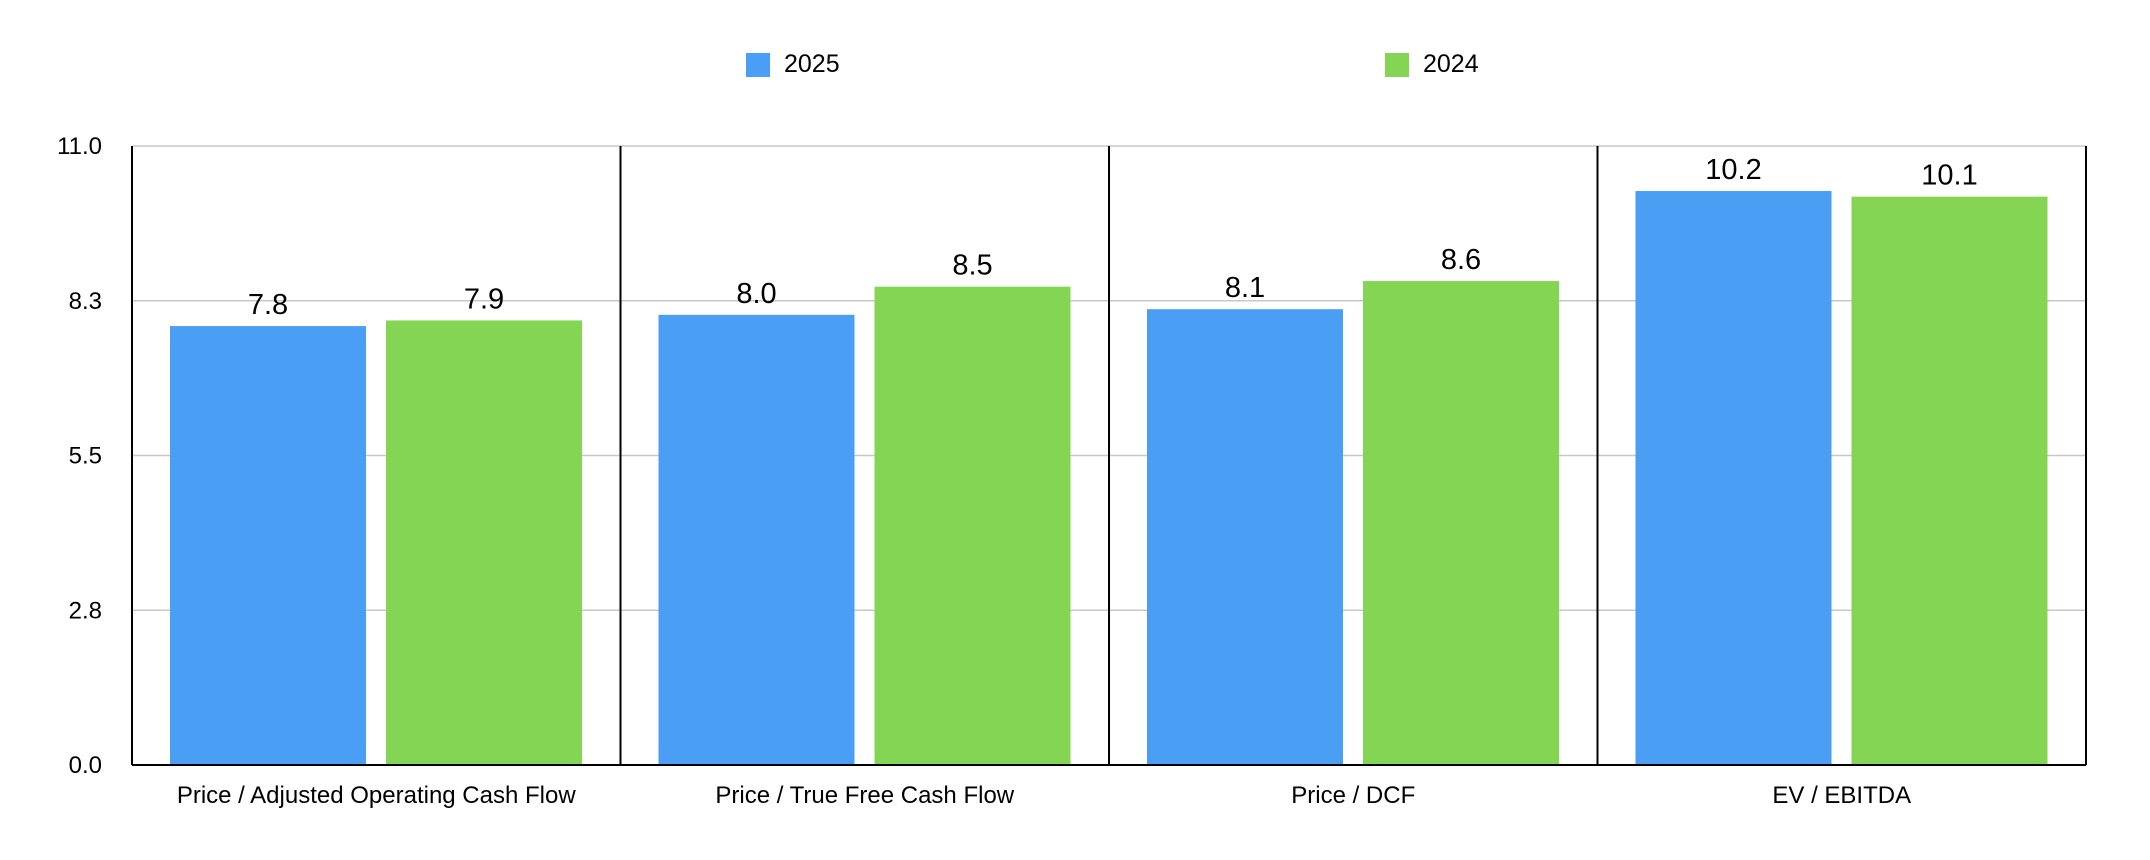  Describe the element at coordinates (1245, 288) in the screenshot. I see `data-label-2025-2: 8.1` at that location.